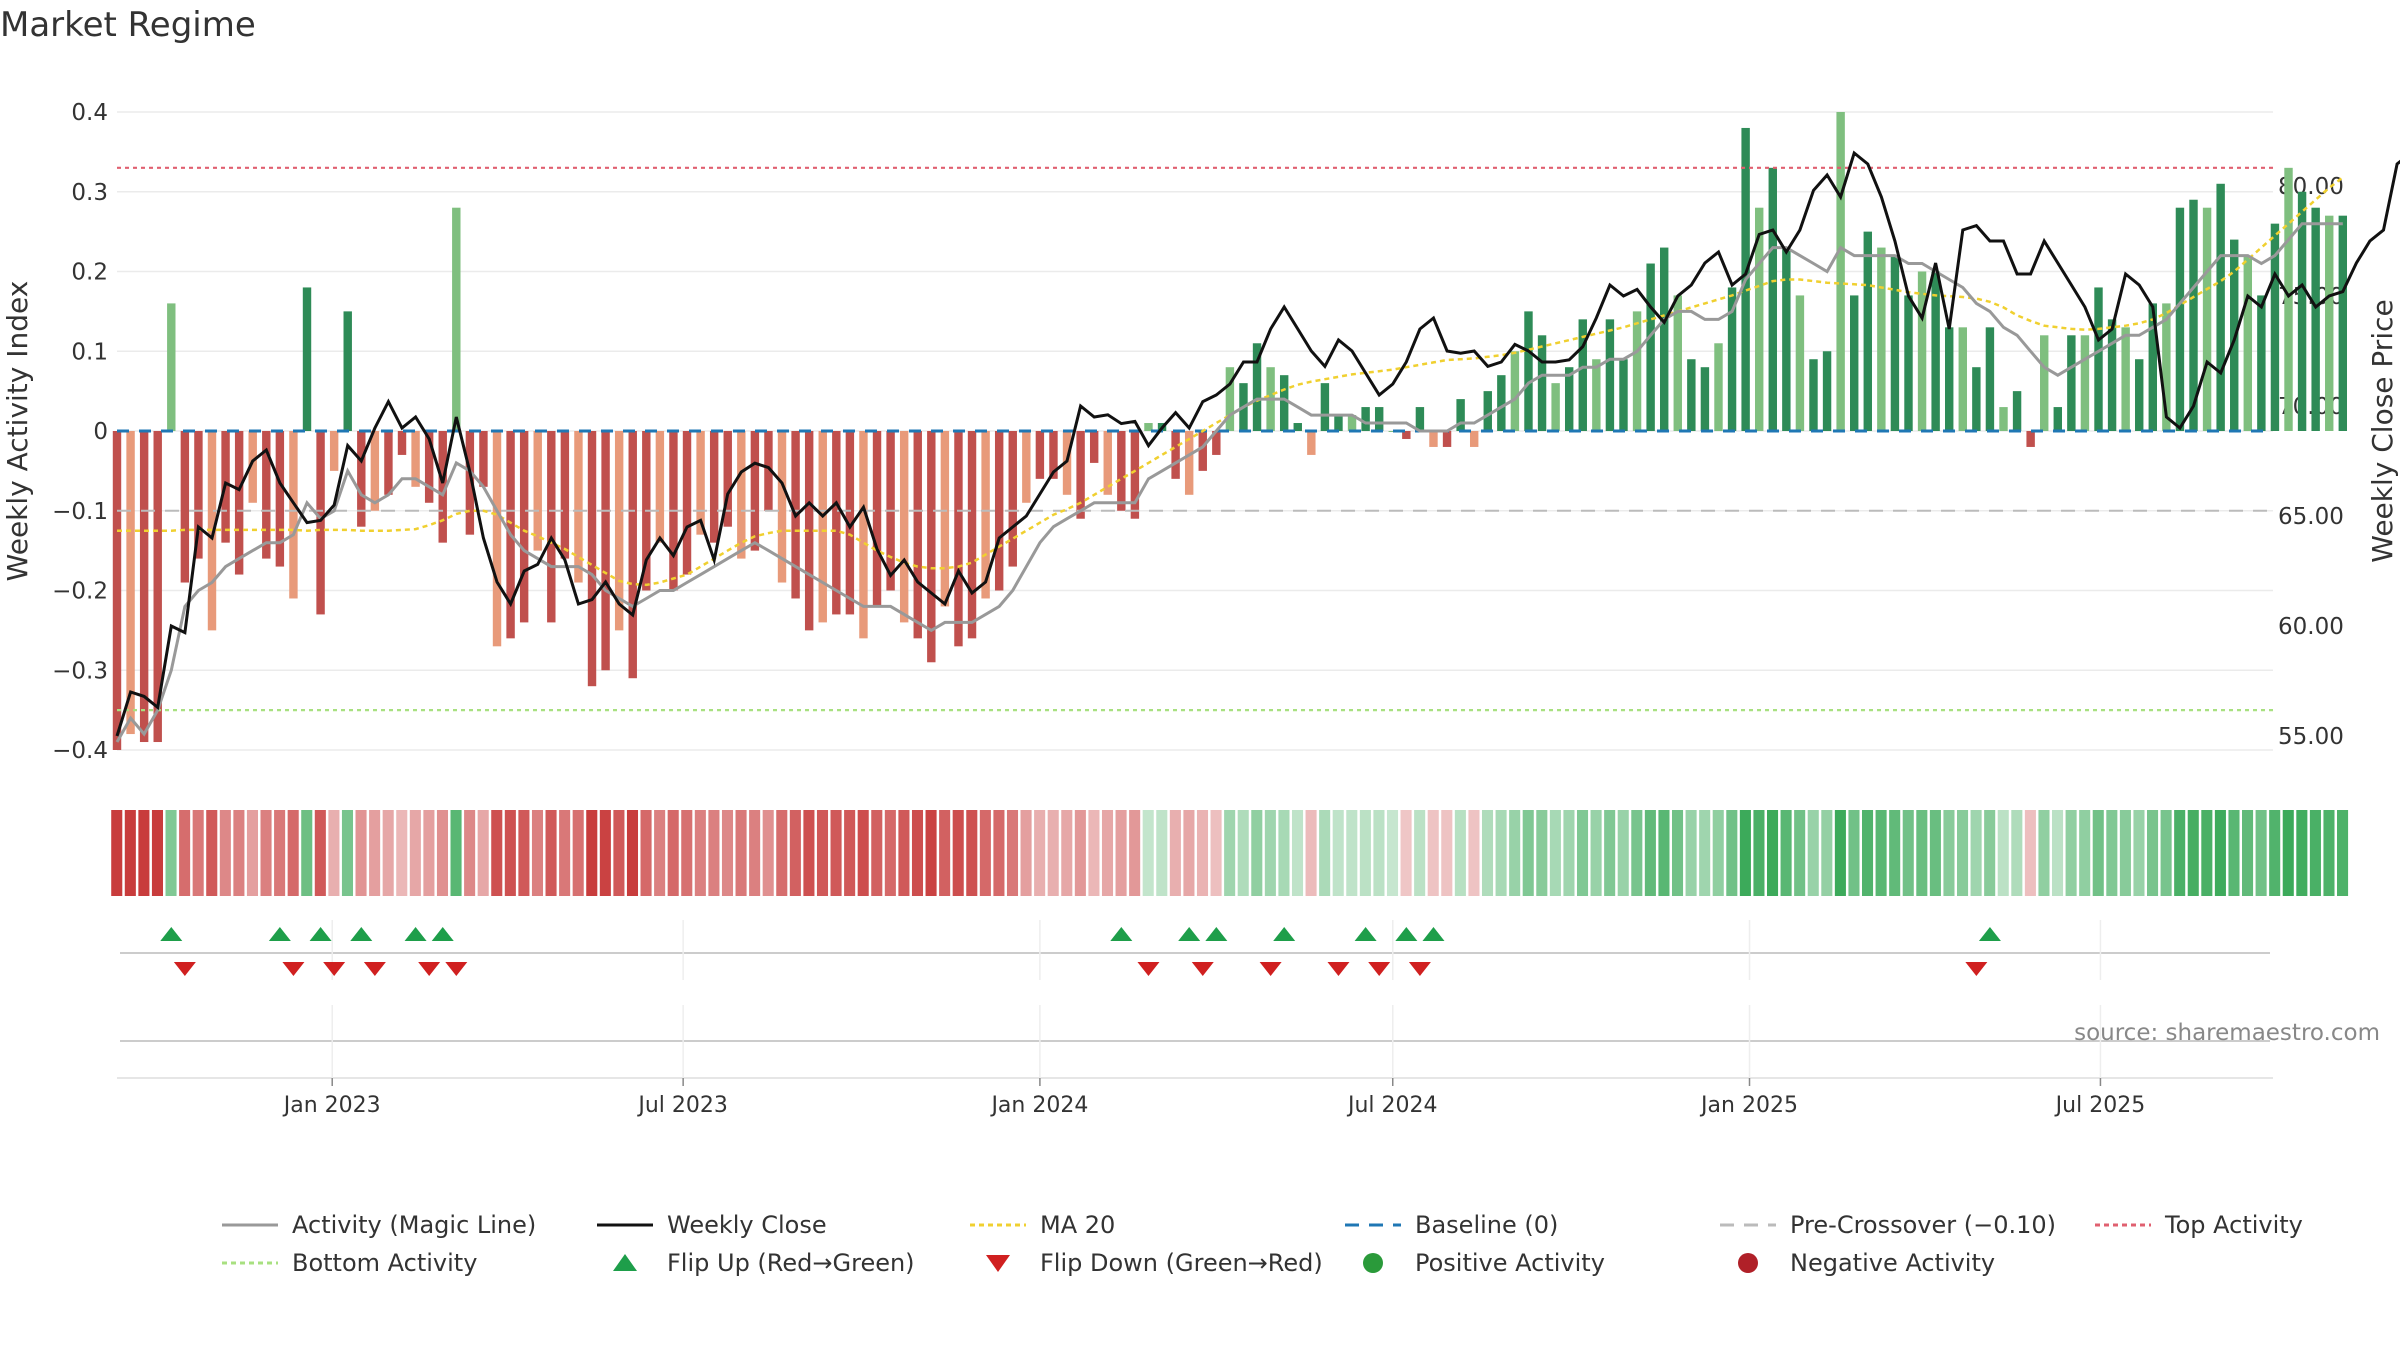 The height and width of the screenshot is (1350, 2400). Describe the element at coordinates (2311, 517) in the screenshot. I see `y2-tick-label: 65.00` at that location.